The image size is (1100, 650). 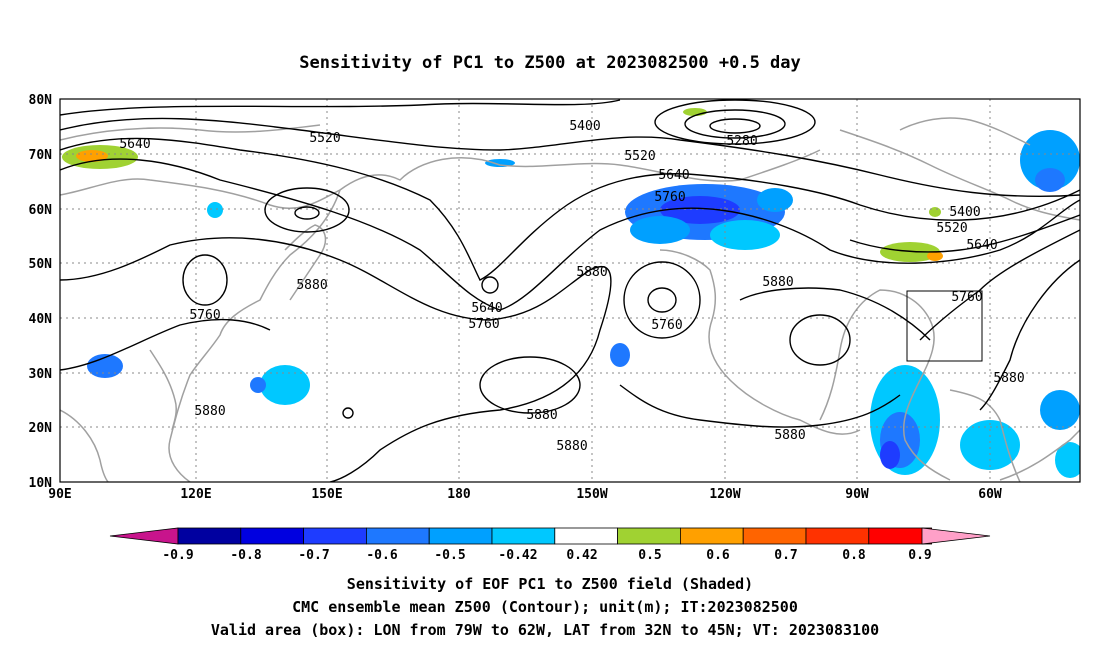 What do you see at coordinates (854, 555) in the screenshot?
I see `colorbar-label: 0.8` at bounding box center [854, 555].